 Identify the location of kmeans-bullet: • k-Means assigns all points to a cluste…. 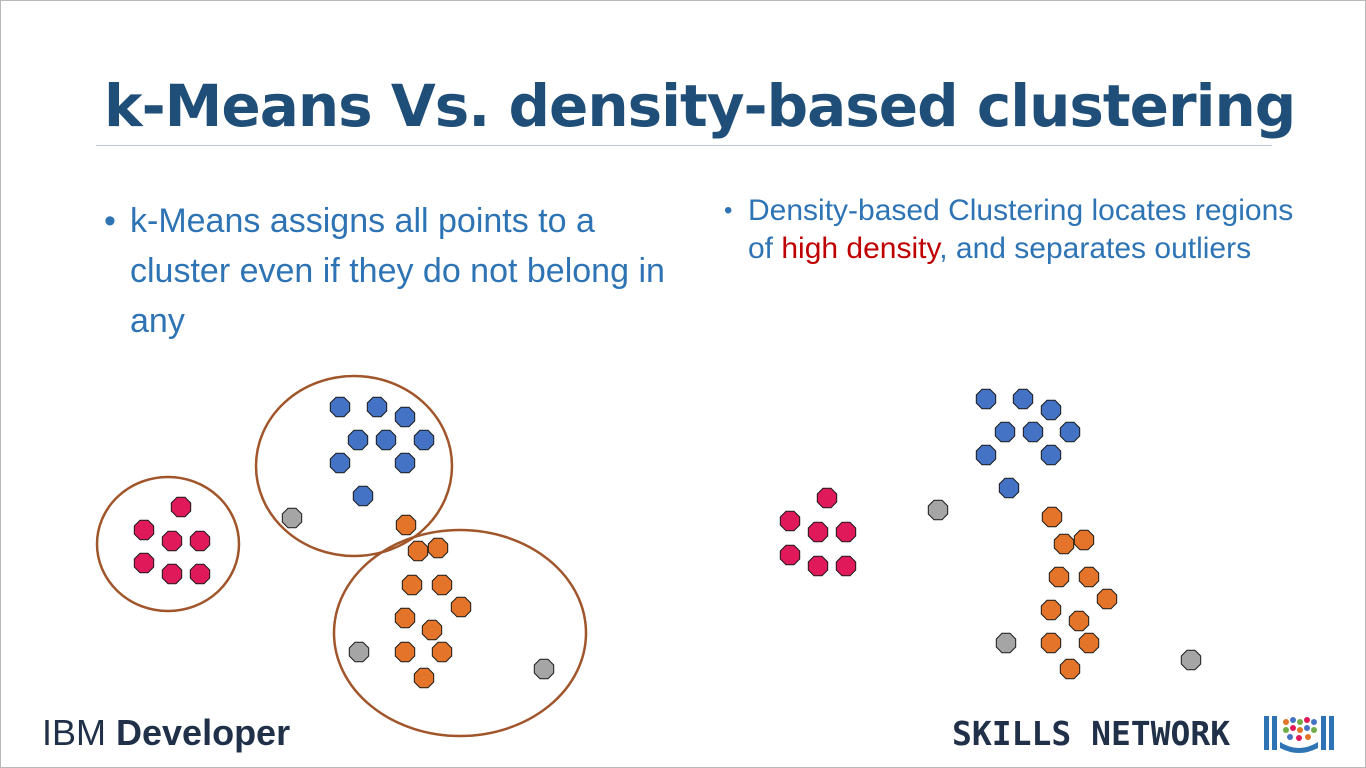
(394, 271).